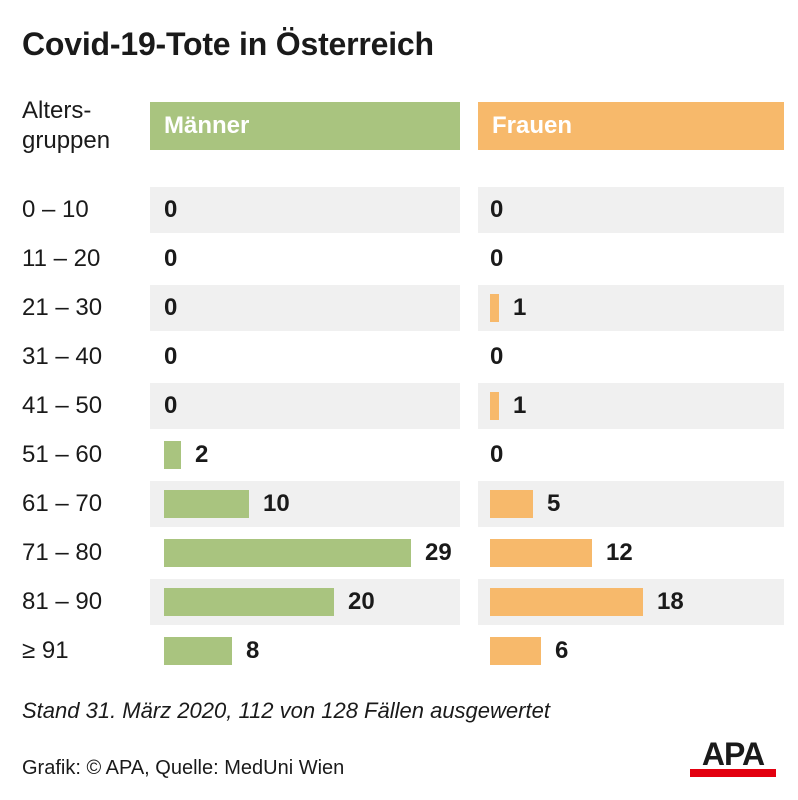  I want to click on category-label: 41 – 50, so click(62, 405).